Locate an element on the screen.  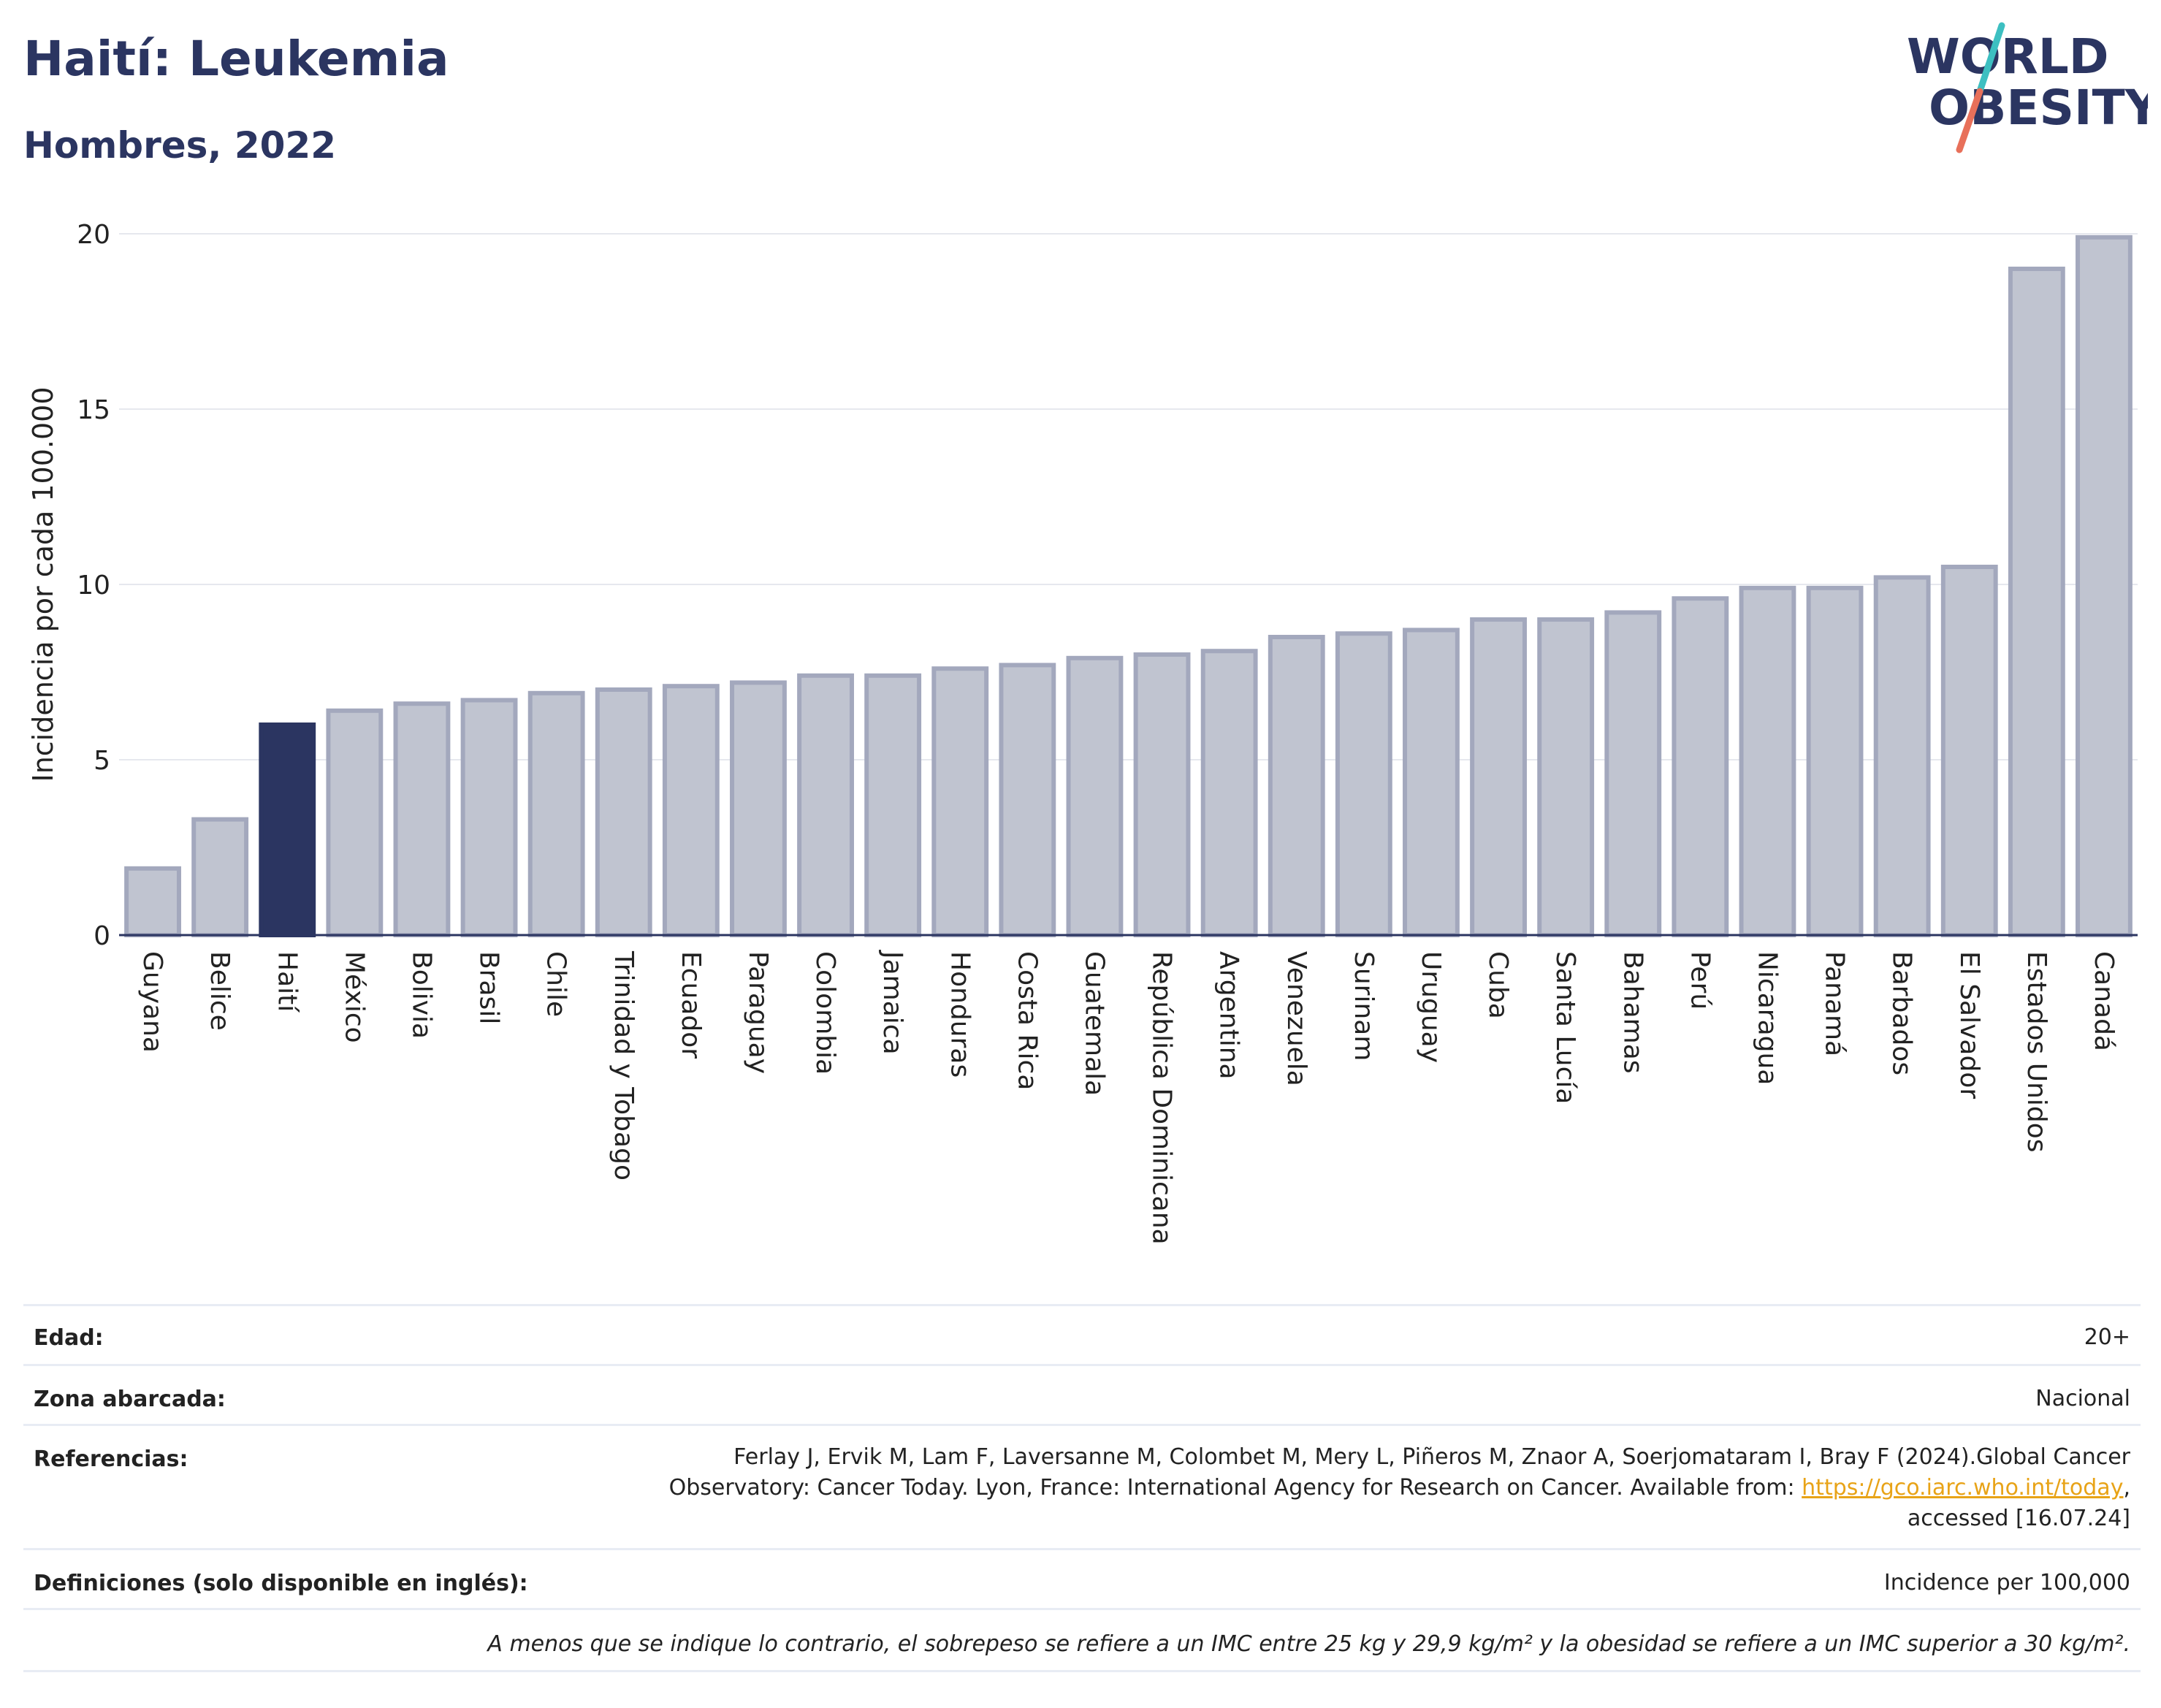
x-tick-label: Guyana is located at coordinates (152, 1002).